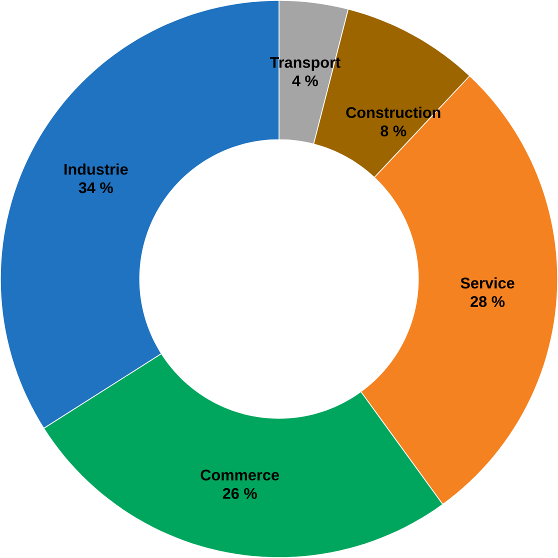 This screenshot has height=558, width=558. I want to click on slice-label: Service, so click(487, 283).